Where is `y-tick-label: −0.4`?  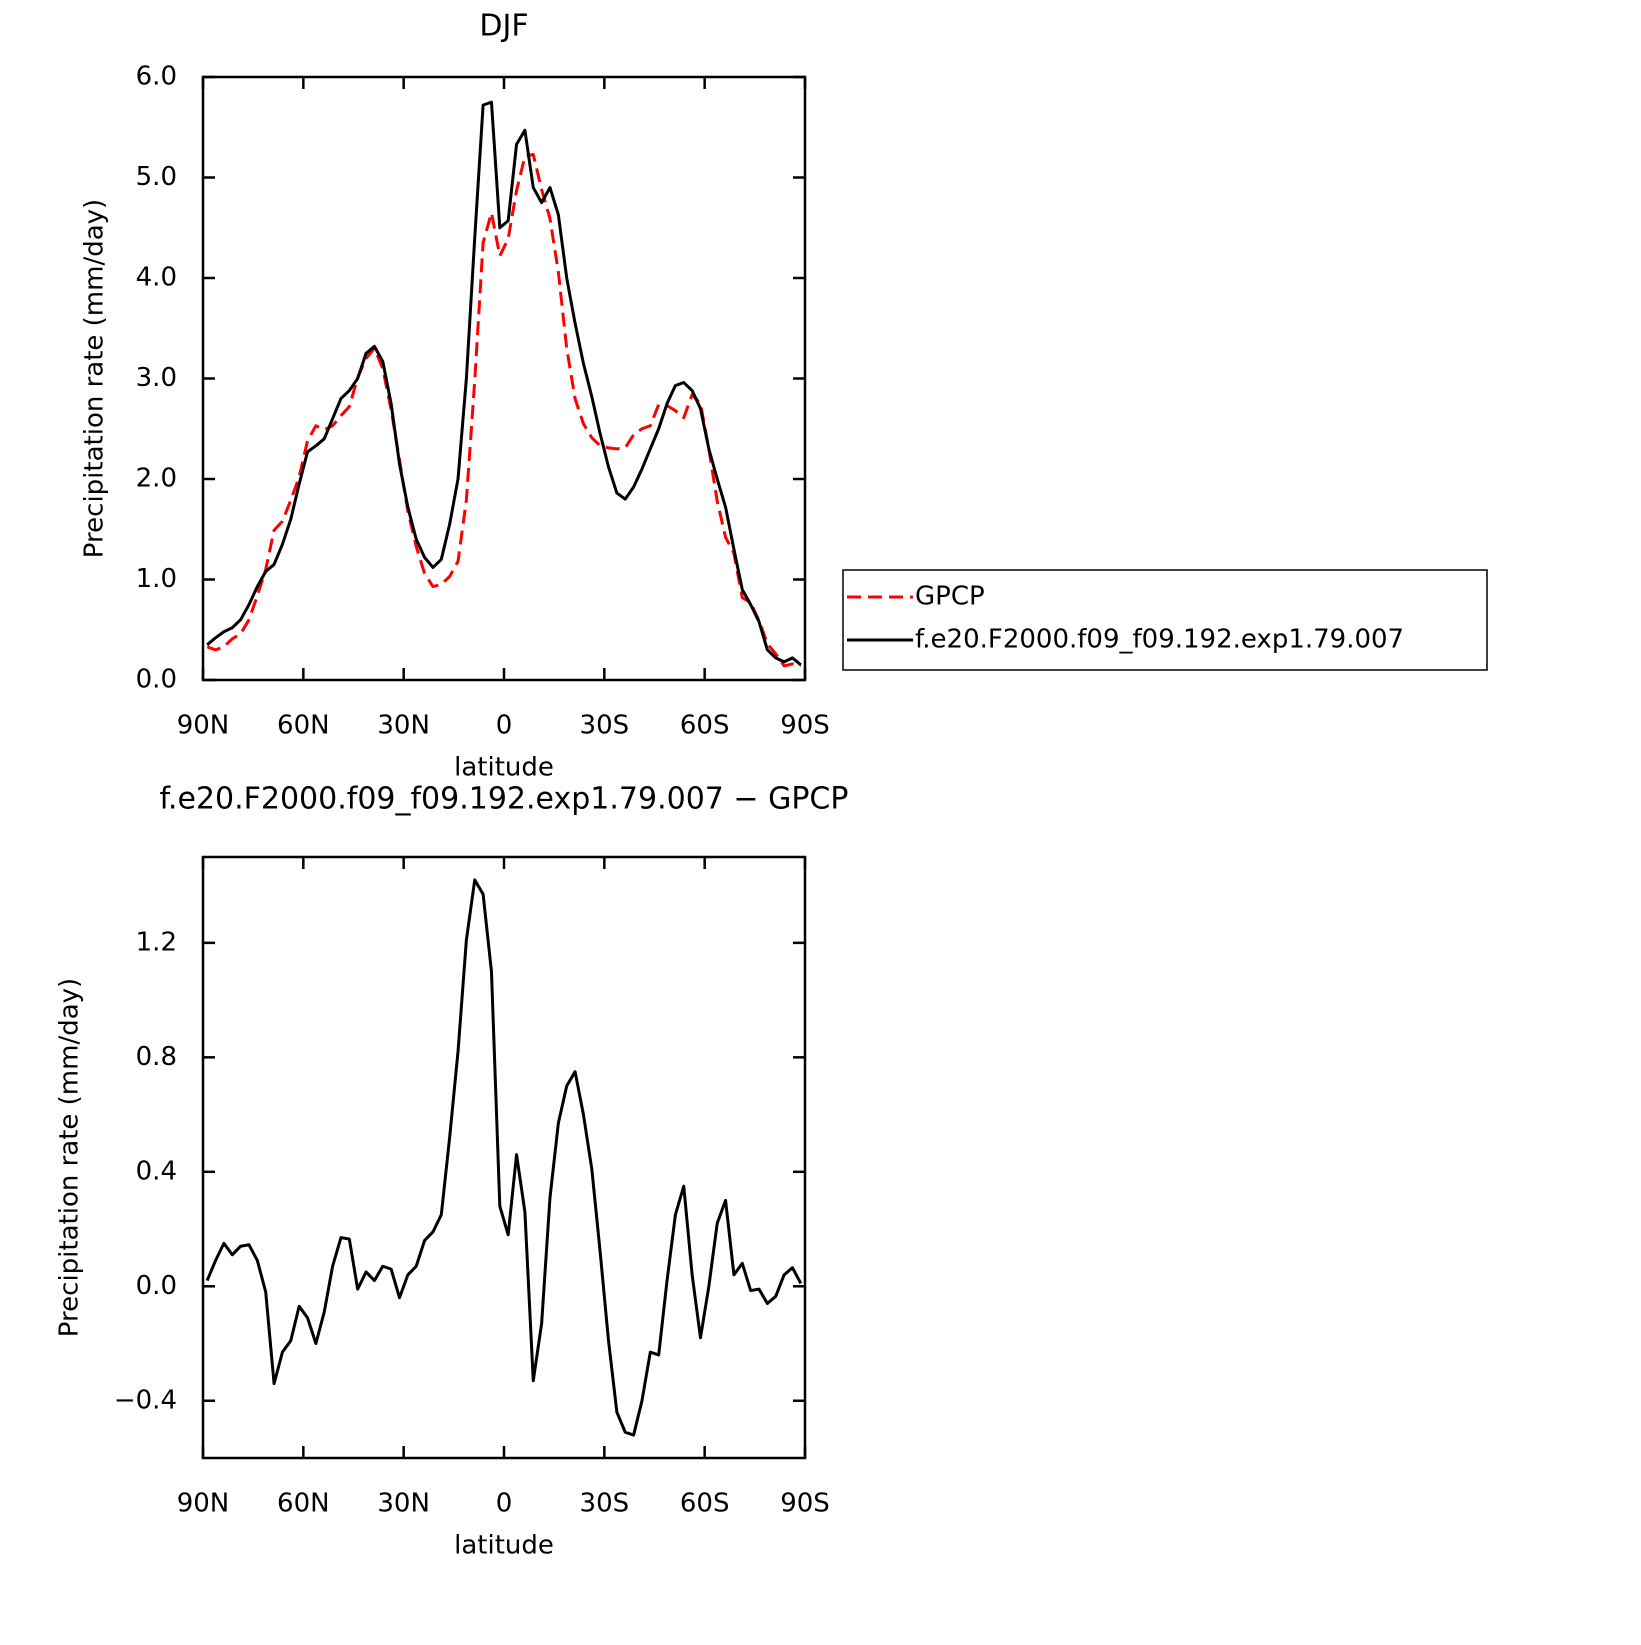
y-tick-label: −0.4 is located at coordinates (145, 1400).